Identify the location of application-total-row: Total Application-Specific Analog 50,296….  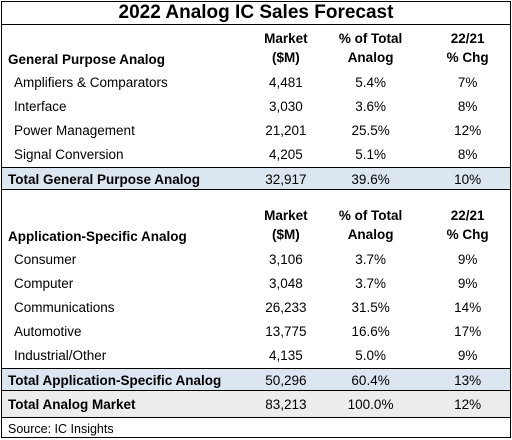
(256, 379).